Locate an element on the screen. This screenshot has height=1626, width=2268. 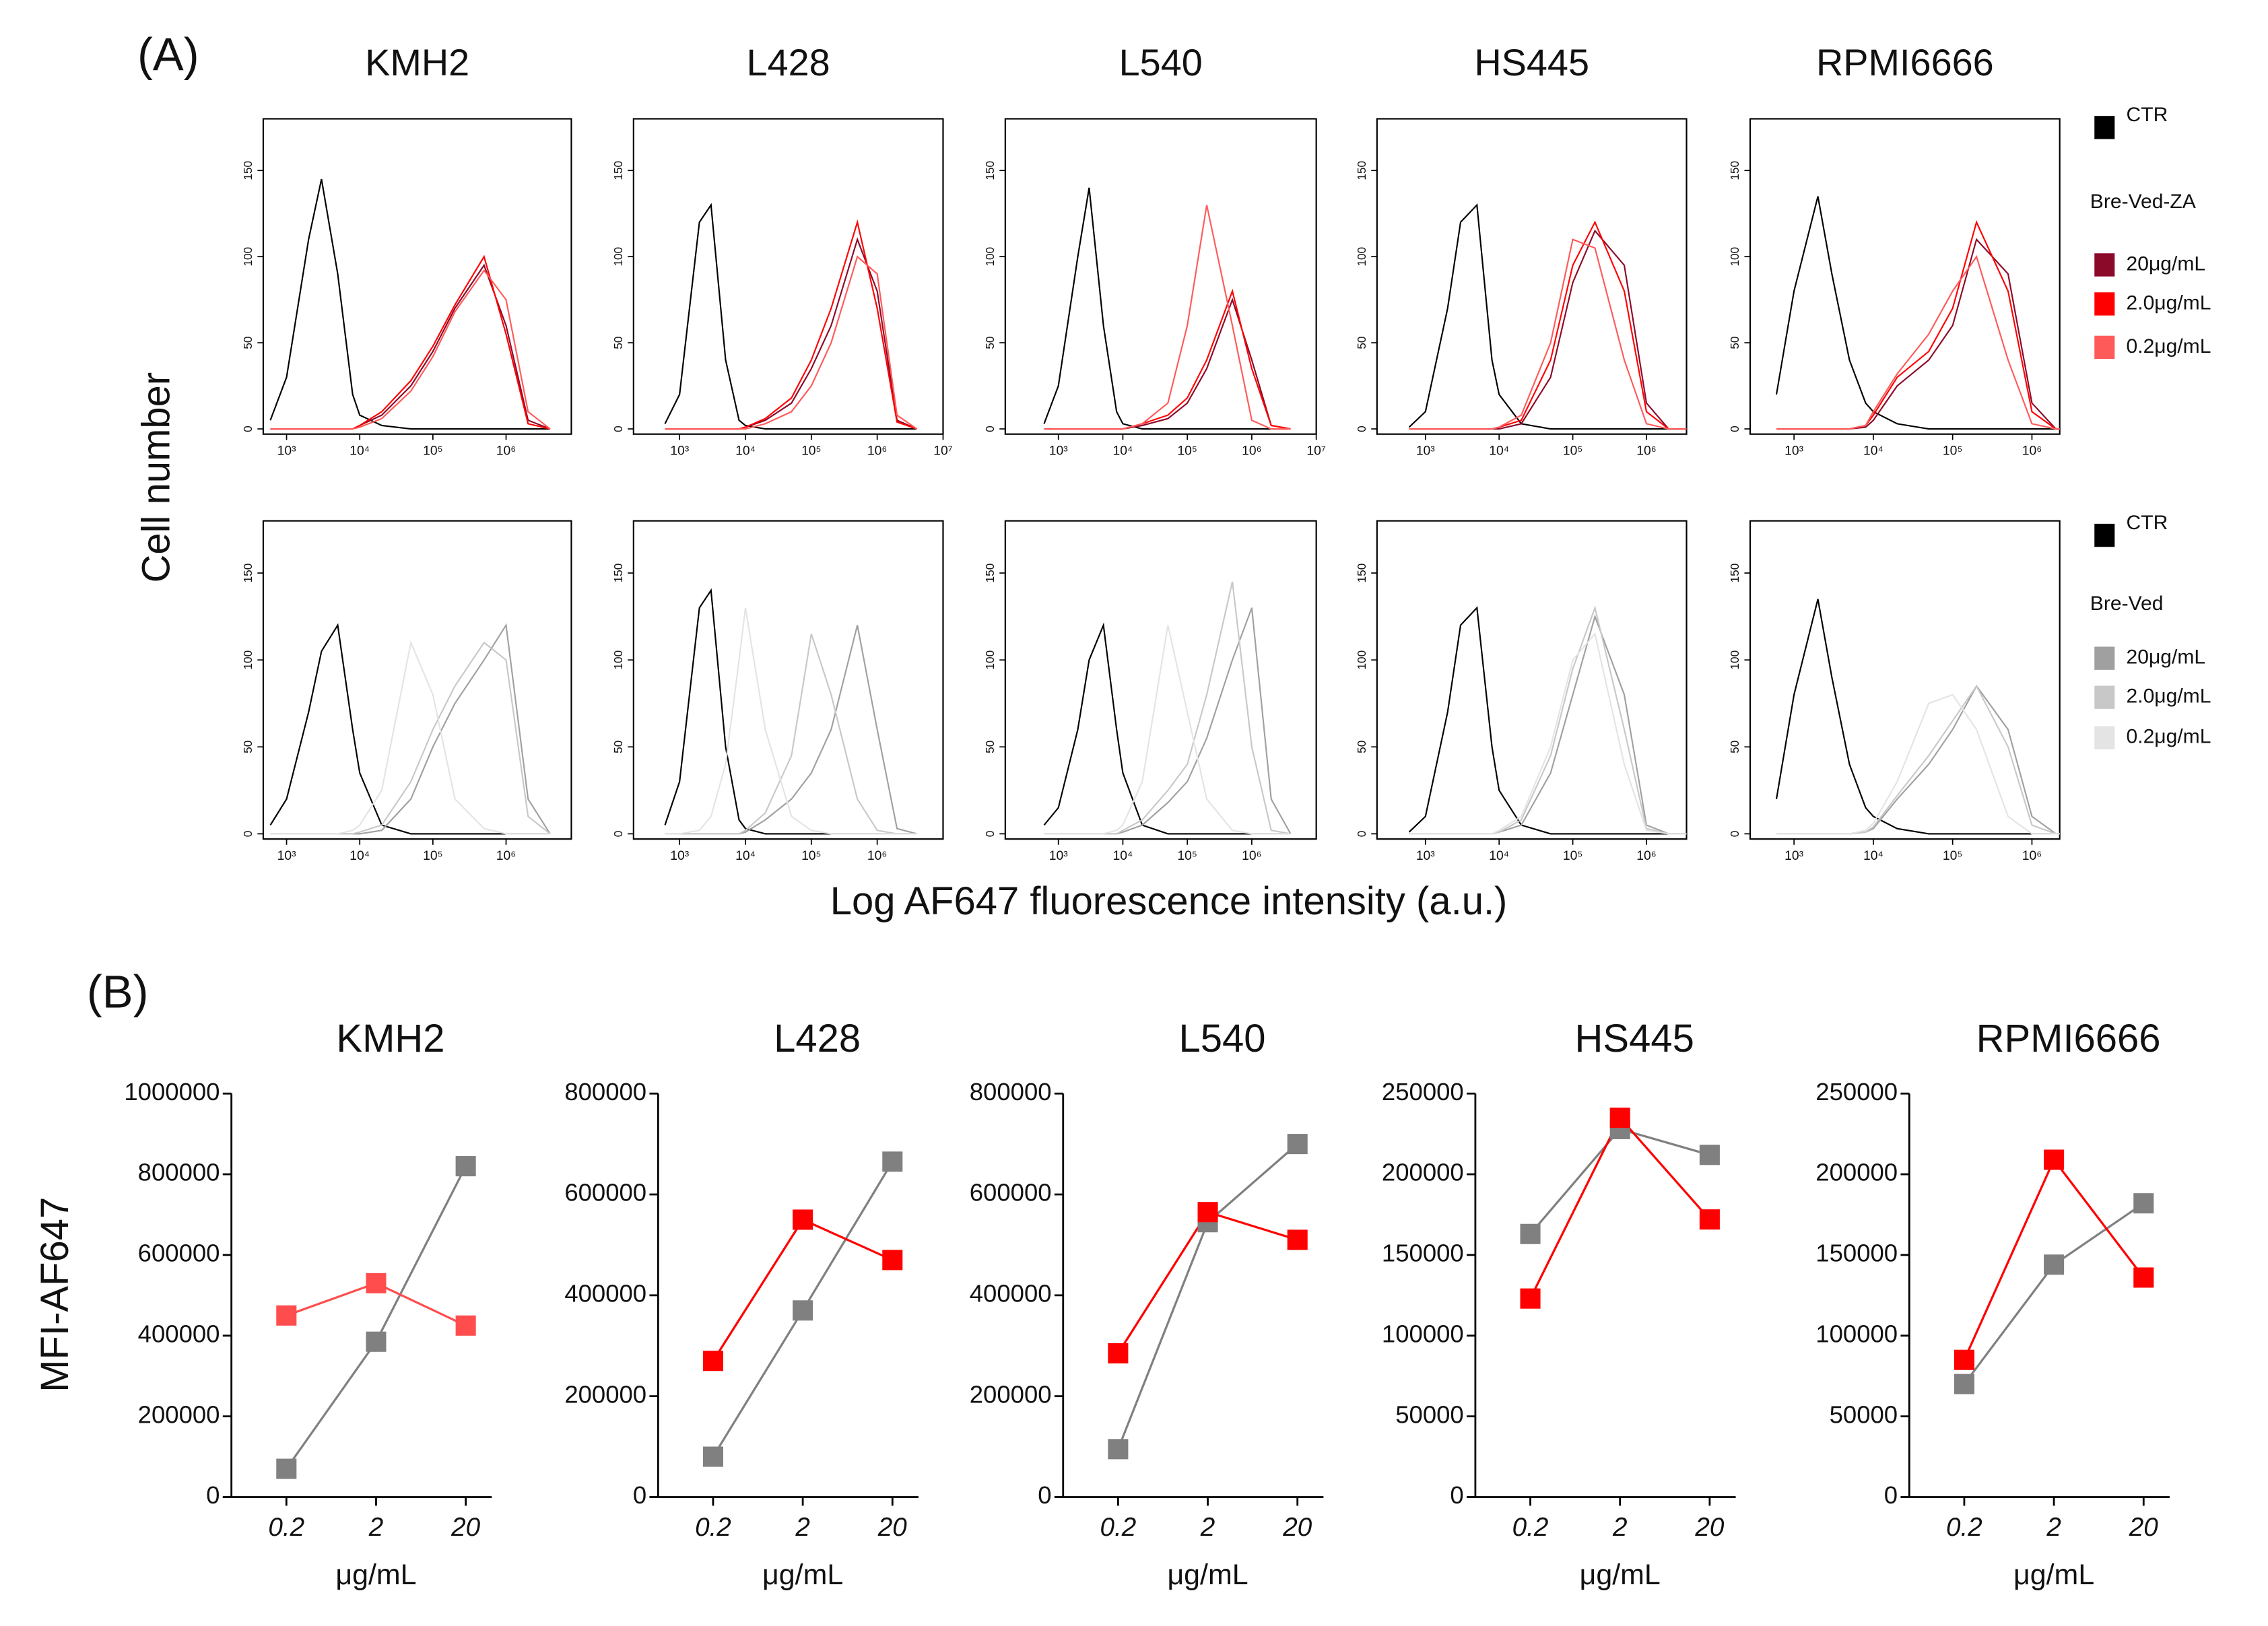
legend-label: 2.0μg/mL is located at coordinates (2169, 696).